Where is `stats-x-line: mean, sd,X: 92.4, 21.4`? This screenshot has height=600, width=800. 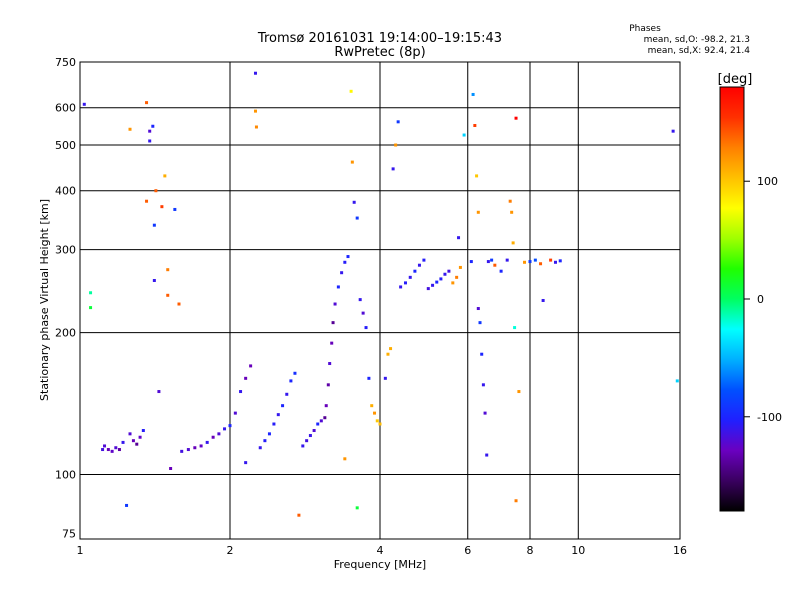 stats-x-line: mean, sd,X: 92.4, 21.4 is located at coordinates (699, 51).